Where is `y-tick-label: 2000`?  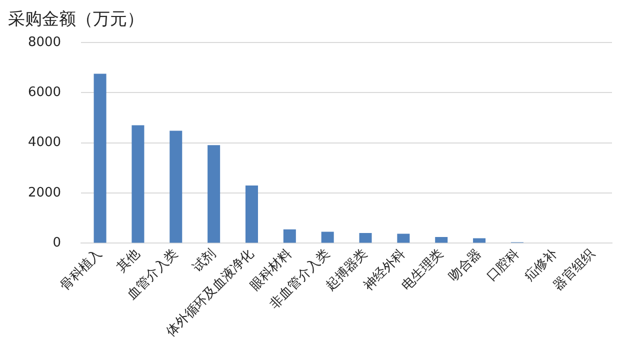 y-tick-label: 2000 is located at coordinates (45, 192).